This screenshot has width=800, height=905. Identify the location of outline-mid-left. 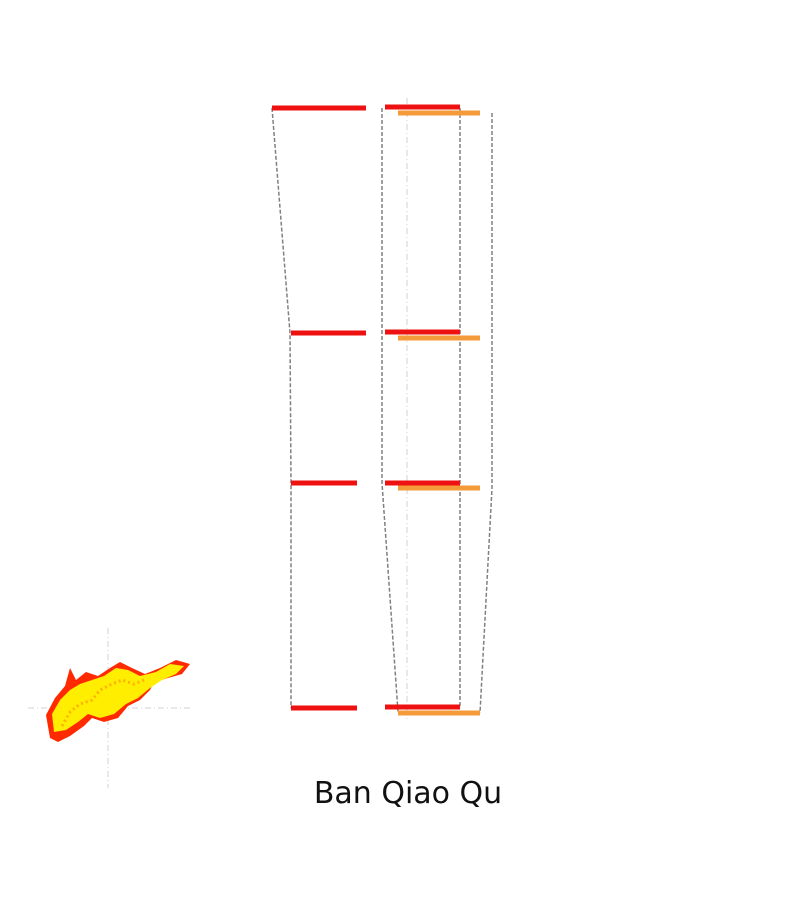
(390, 410).